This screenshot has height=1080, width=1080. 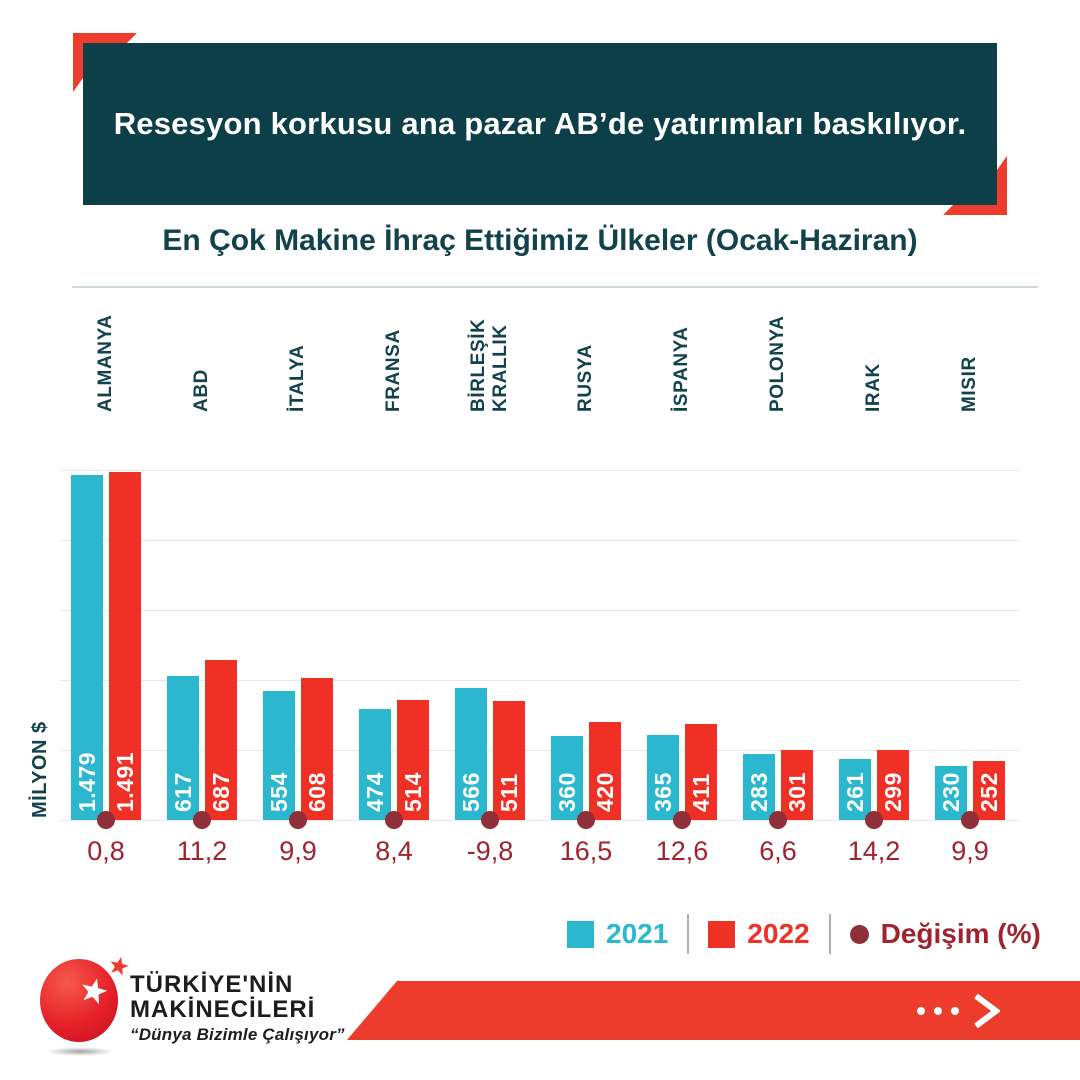 I want to click on logo-tagline: “Dünya Bizimle Çalışıyor”, so click(x=237, y=1034).